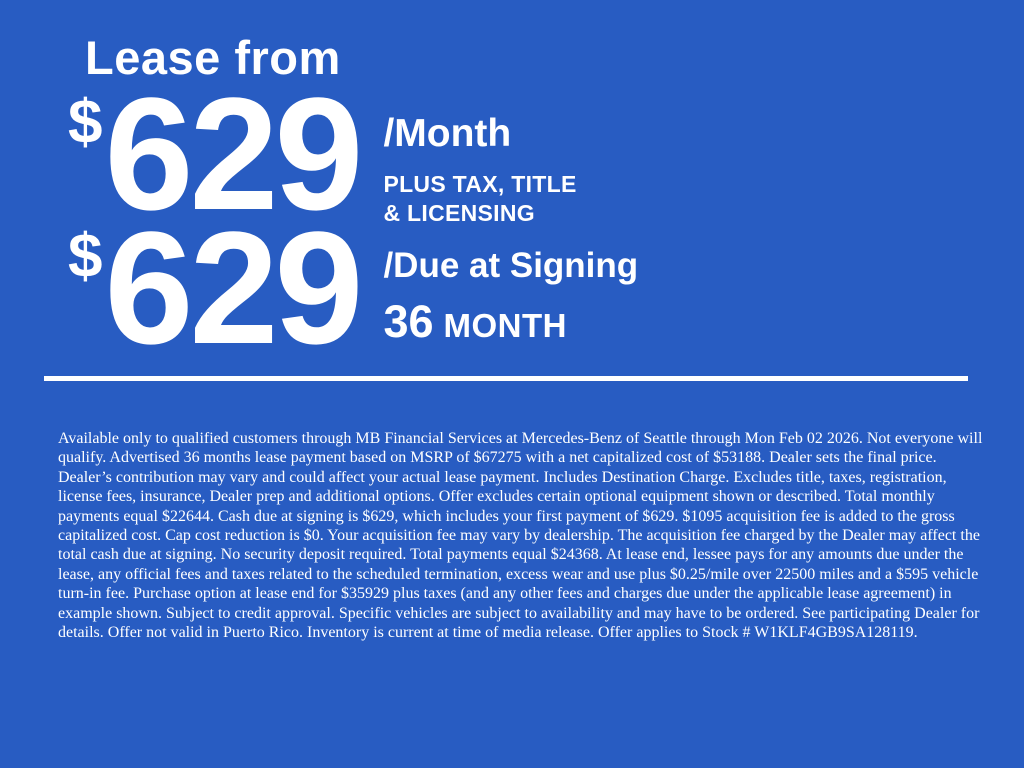 The width and height of the screenshot is (1024, 768). I want to click on horizontal-divider, so click(506, 378).